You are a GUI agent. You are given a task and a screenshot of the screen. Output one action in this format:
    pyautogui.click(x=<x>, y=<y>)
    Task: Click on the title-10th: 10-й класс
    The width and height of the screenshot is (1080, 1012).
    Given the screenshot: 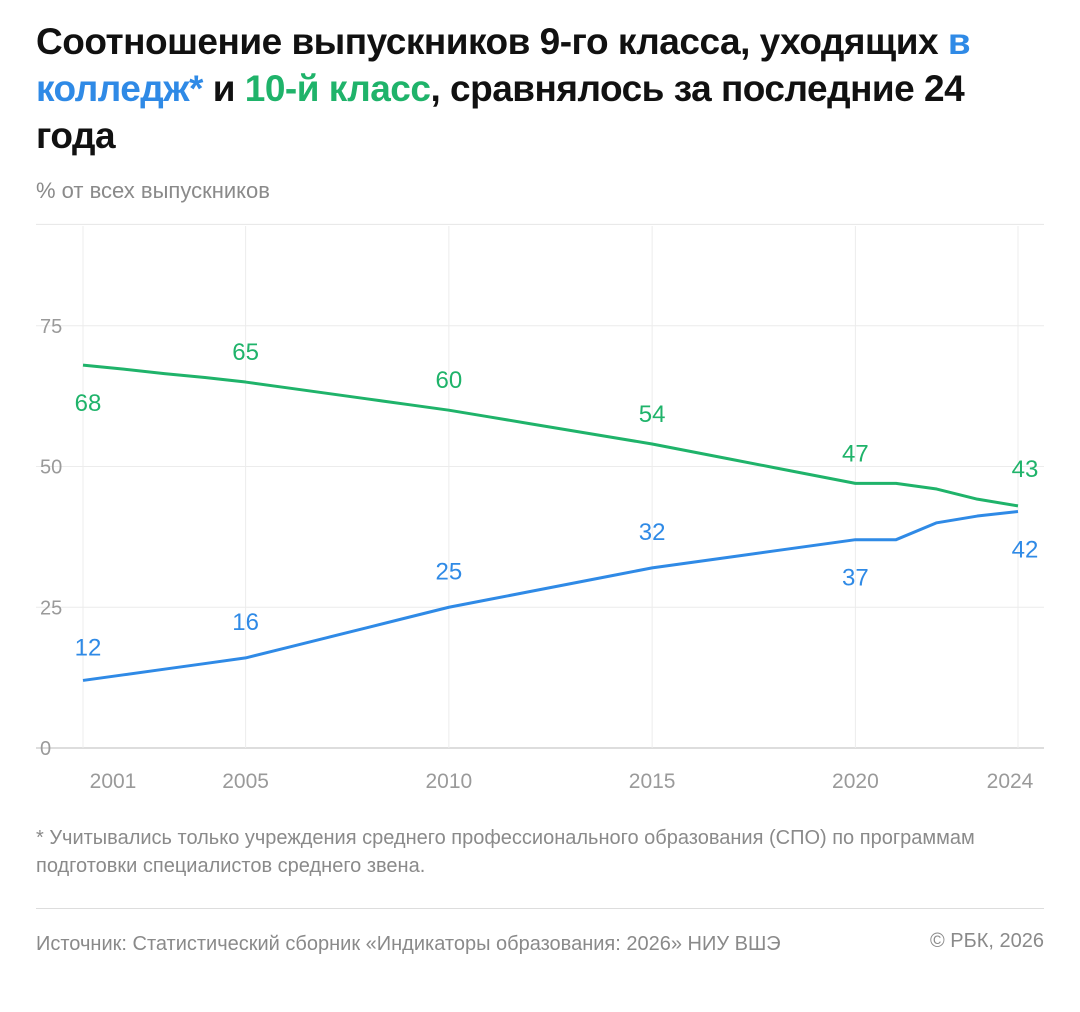 What is the action you would take?
    pyautogui.click(x=337, y=88)
    